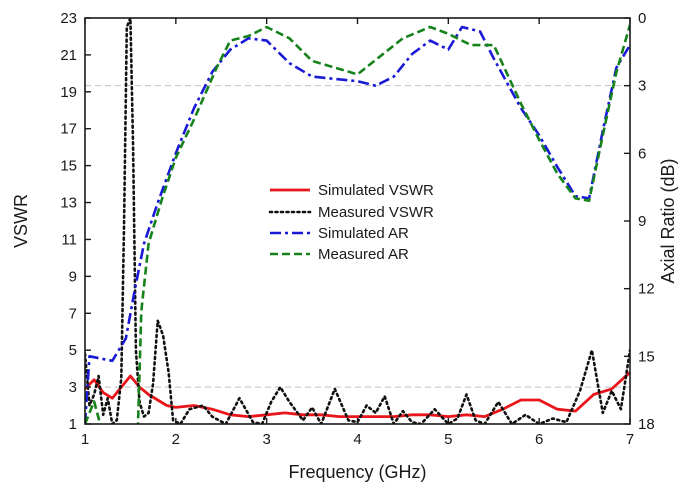 The image size is (691, 493). What do you see at coordinates (646, 424) in the screenshot?
I see `y2-tick-label: 18` at bounding box center [646, 424].